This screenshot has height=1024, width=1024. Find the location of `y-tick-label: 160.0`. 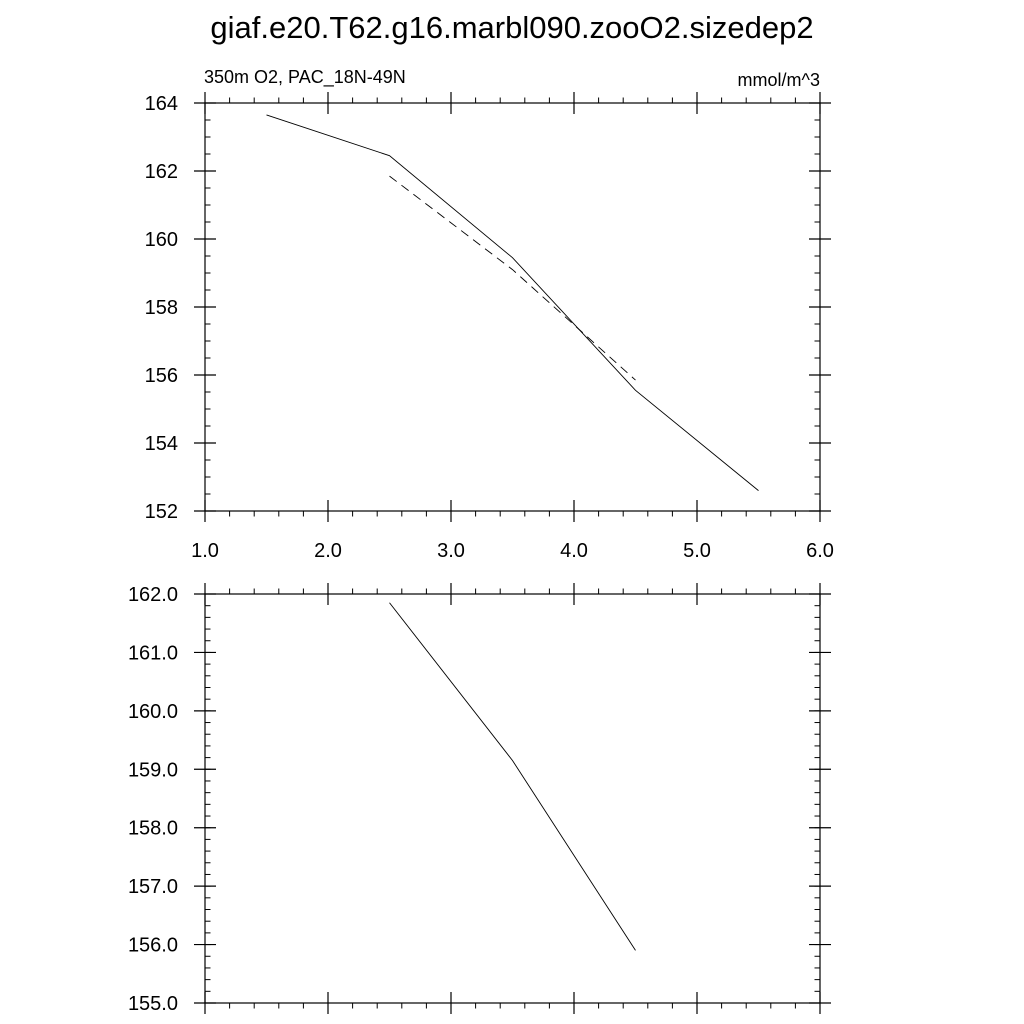

y-tick-label: 160.0 is located at coordinates (153, 712).